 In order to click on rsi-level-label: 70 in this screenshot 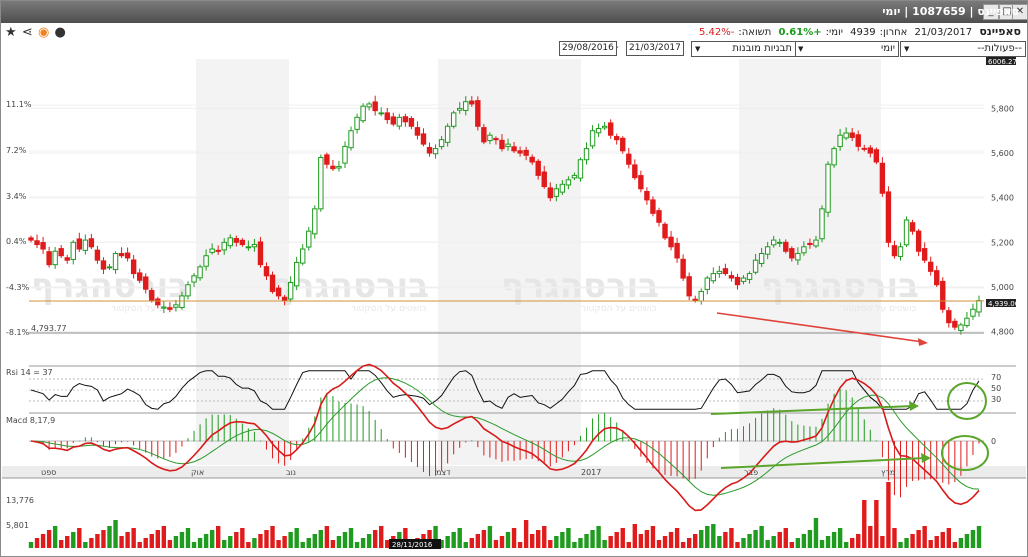, I will do `click(996, 377)`.